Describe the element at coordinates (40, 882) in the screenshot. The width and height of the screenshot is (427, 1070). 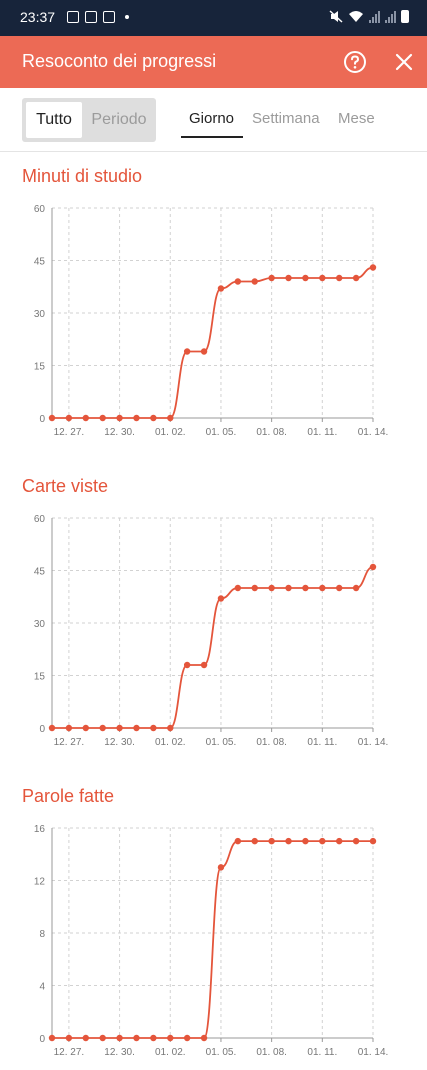
I see `y-tick-label: 12` at that location.